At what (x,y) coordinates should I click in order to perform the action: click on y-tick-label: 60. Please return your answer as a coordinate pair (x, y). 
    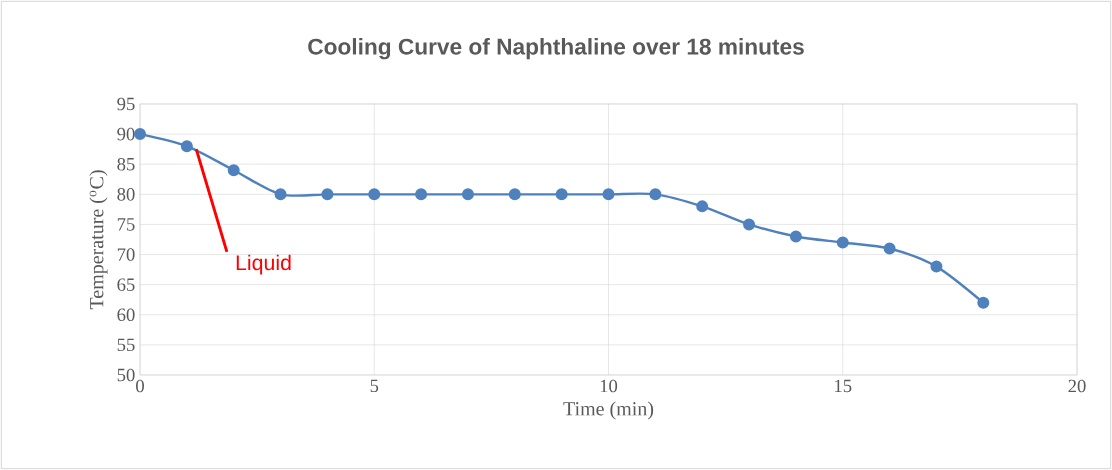
    Looking at the image, I should click on (126, 315).